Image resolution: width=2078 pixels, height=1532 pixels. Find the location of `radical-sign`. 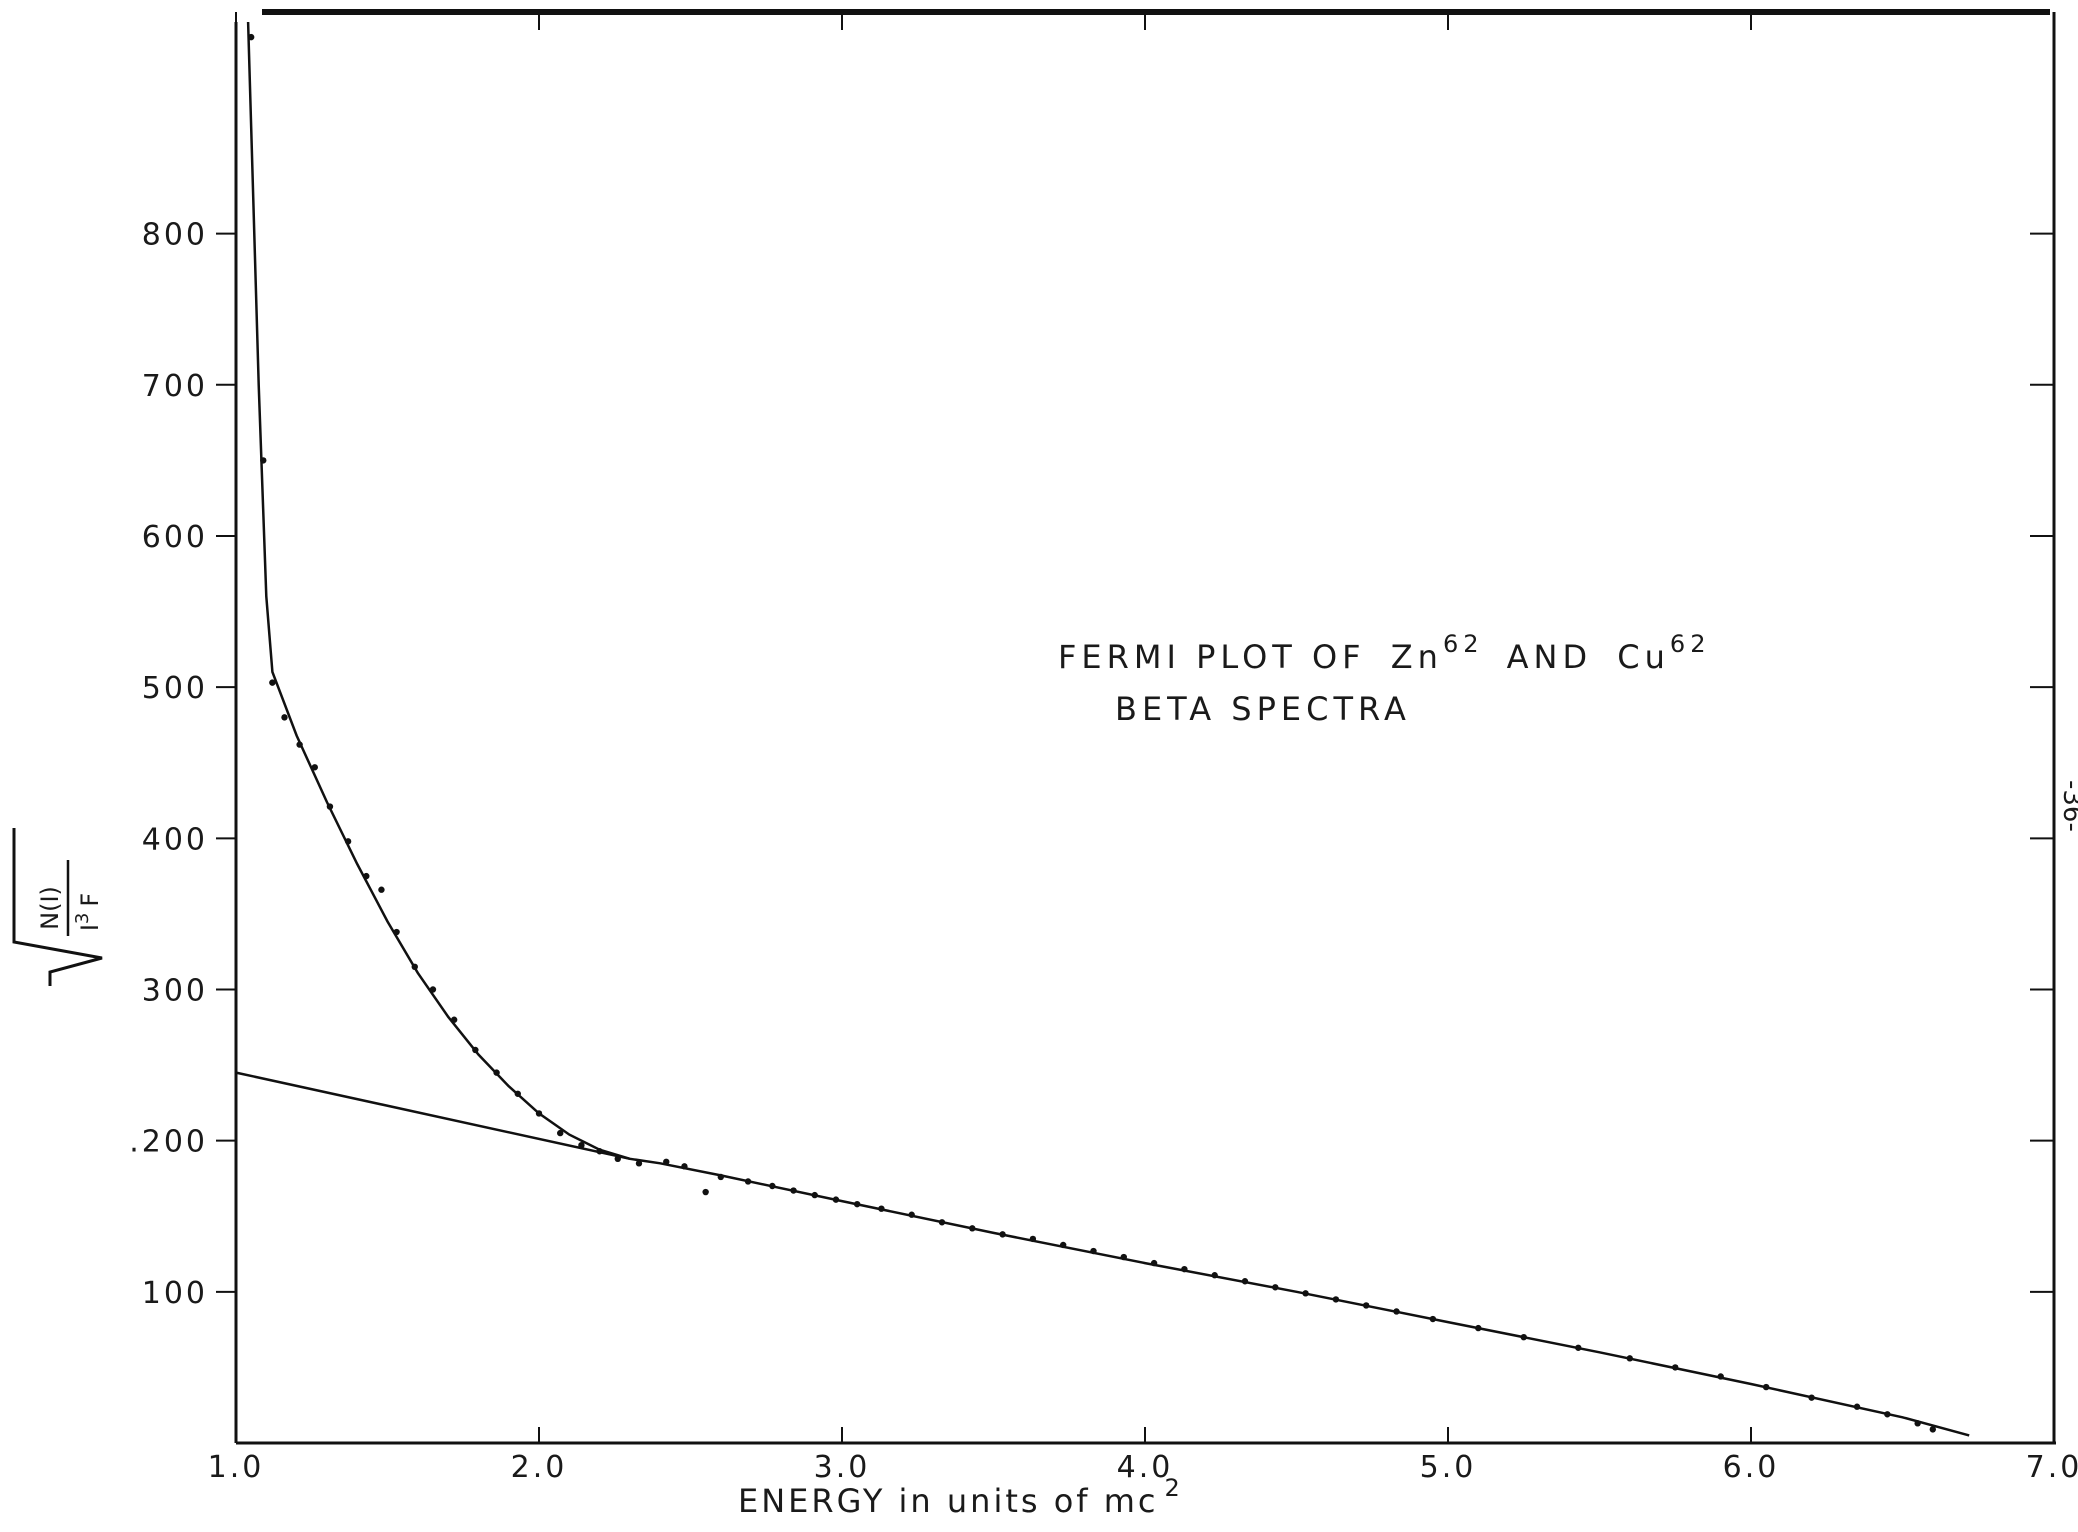

radical-sign is located at coordinates (57, 907).